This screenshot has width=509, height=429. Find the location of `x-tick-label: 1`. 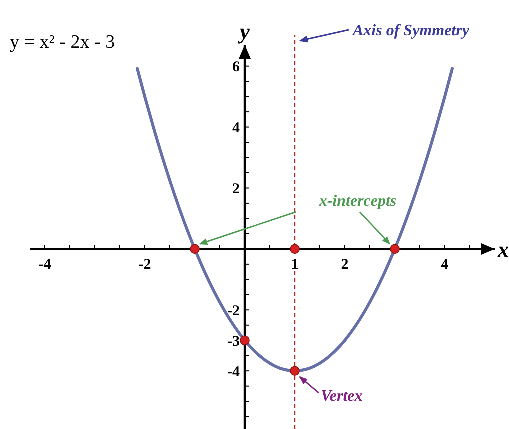

x-tick-label: 1 is located at coordinates (295, 265).